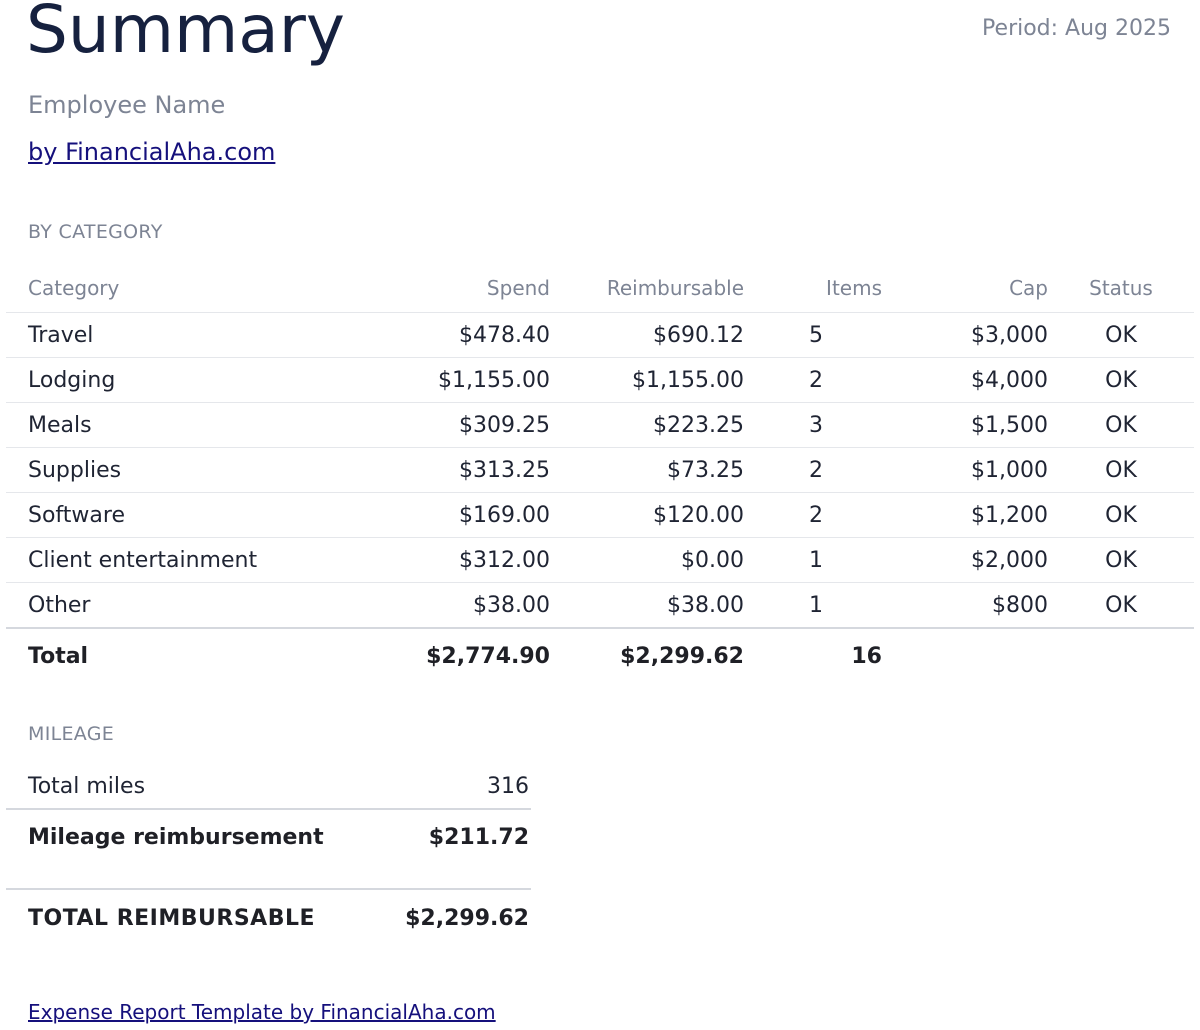 The height and width of the screenshot is (1030, 1200). Describe the element at coordinates (647, 380) in the screenshot. I see `cell-reimbursable: $1,155.00` at that location.